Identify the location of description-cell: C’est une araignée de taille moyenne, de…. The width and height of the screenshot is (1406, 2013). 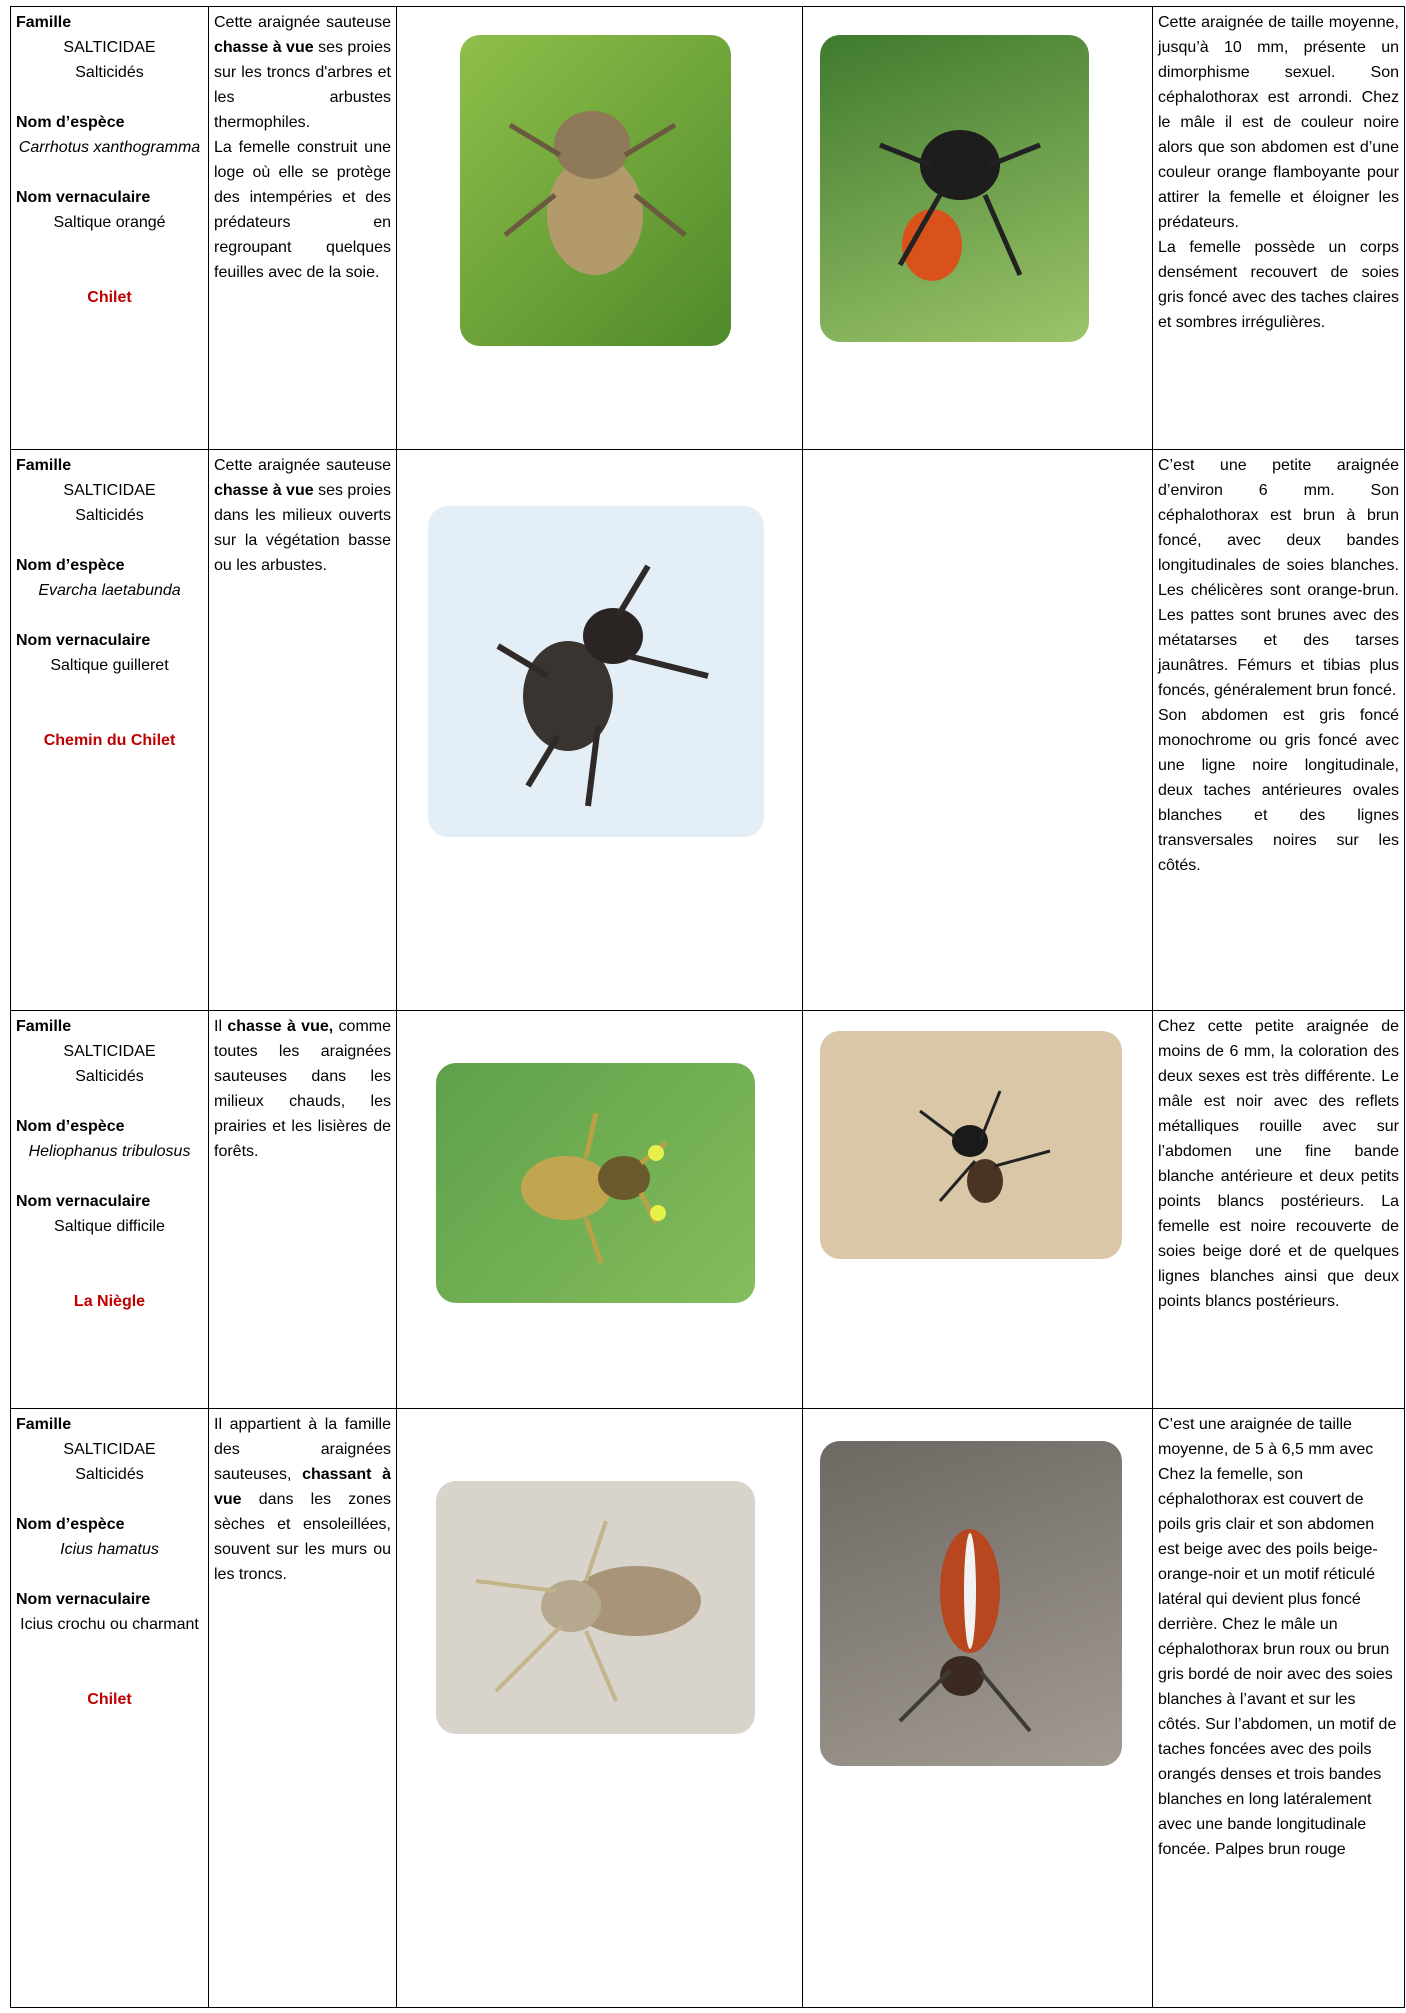
(1278, 1708).